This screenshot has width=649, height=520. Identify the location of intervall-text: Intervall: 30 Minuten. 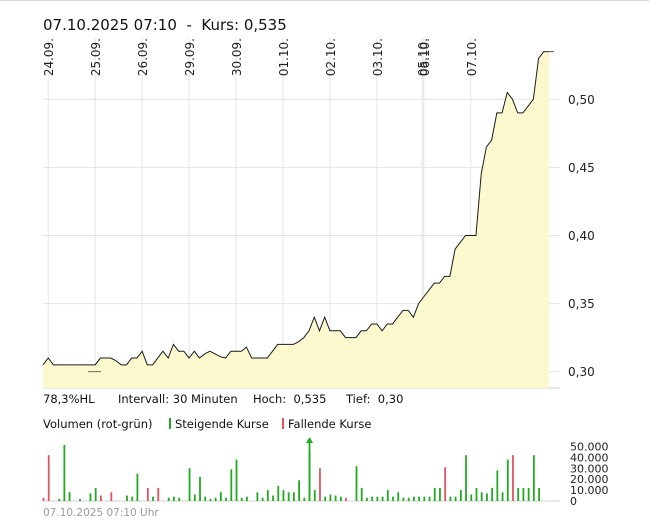
(178, 399).